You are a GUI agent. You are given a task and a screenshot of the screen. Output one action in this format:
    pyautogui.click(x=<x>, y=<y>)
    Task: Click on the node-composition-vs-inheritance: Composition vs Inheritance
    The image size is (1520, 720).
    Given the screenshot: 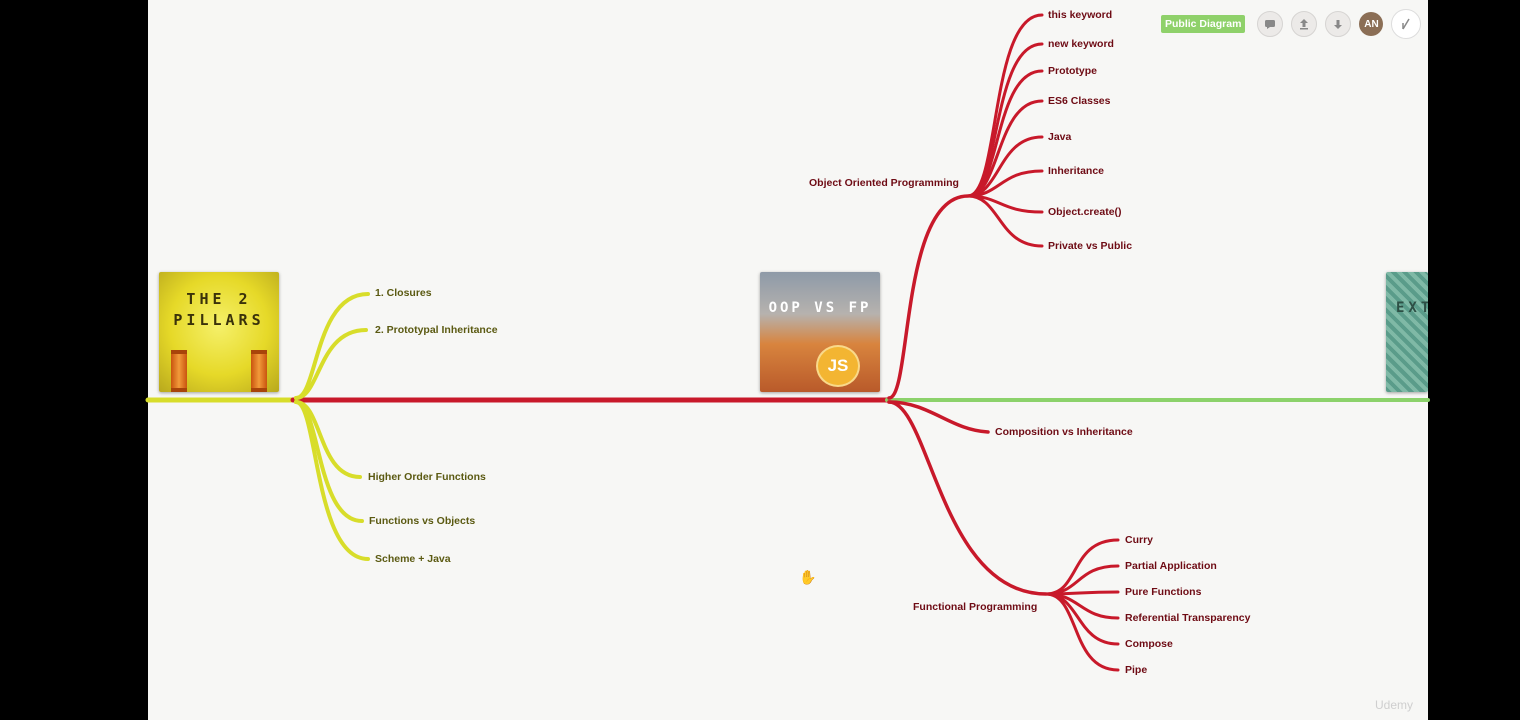 What is the action you would take?
    pyautogui.click(x=1064, y=432)
    